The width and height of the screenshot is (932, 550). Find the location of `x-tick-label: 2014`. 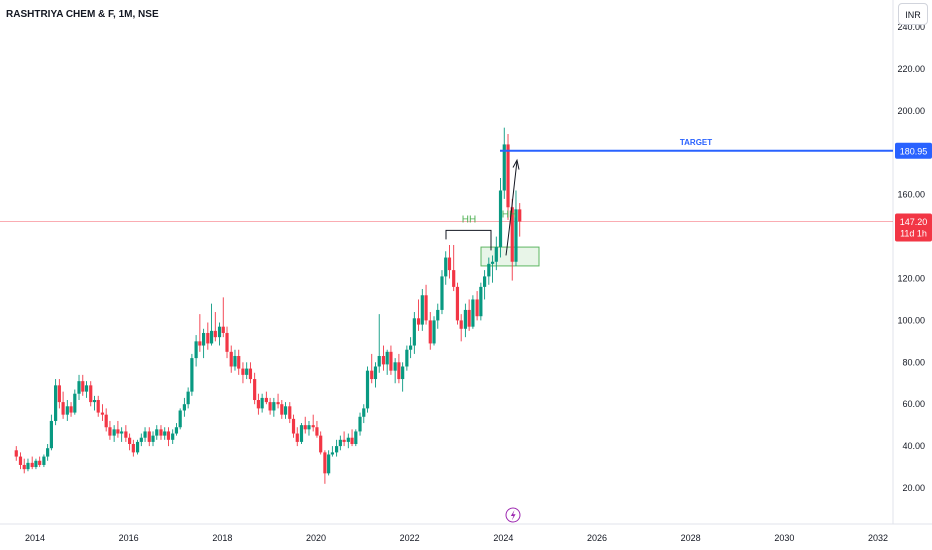

x-tick-label: 2014 is located at coordinates (35, 538).